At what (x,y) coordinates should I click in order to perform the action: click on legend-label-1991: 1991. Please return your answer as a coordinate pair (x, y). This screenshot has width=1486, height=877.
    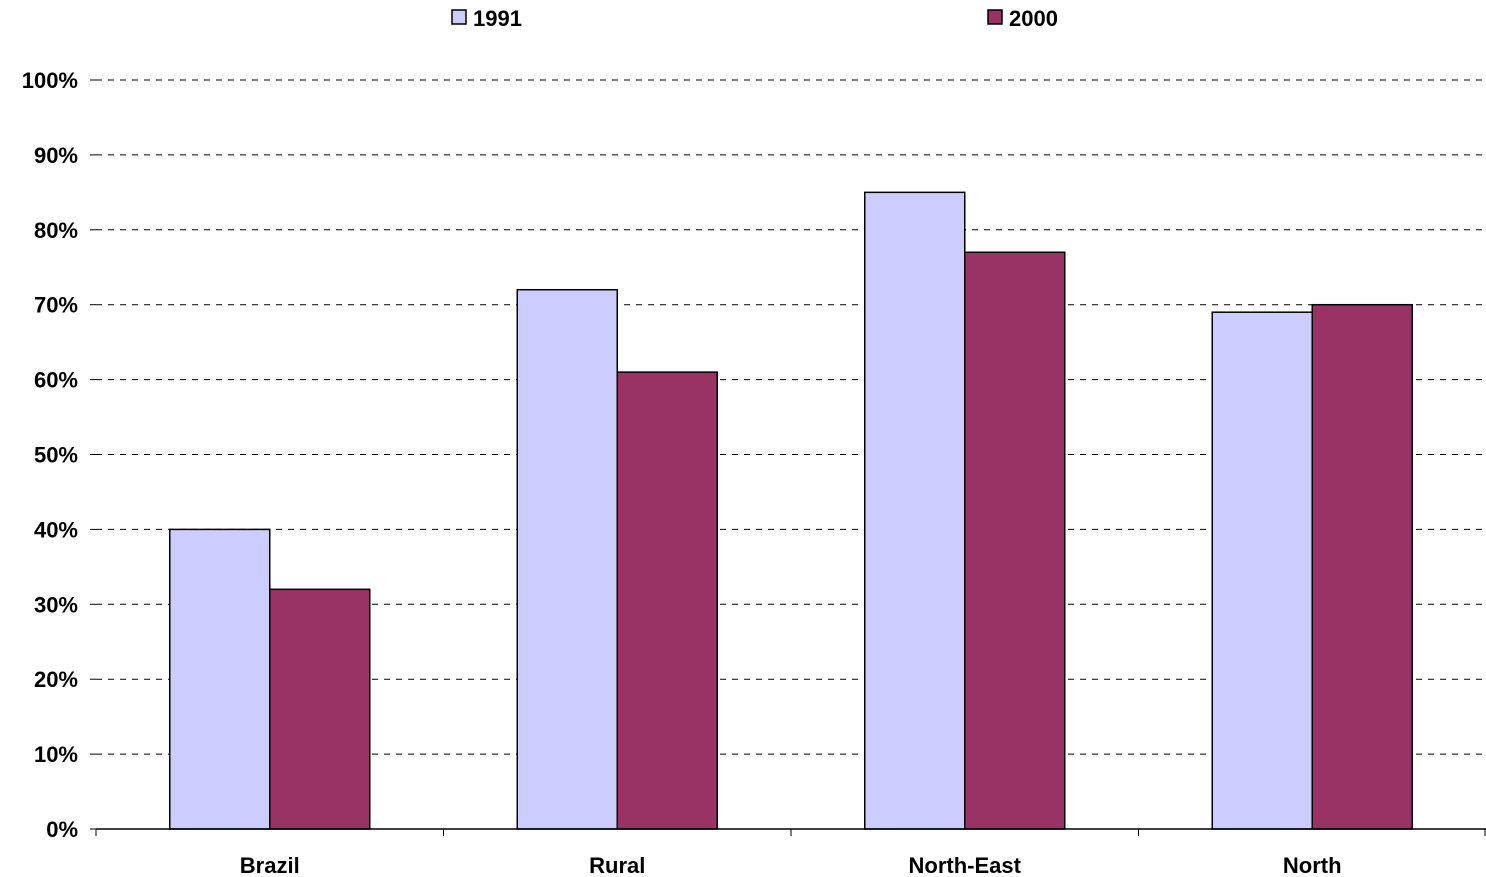
    Looking at the image, I should click on (497, 18).